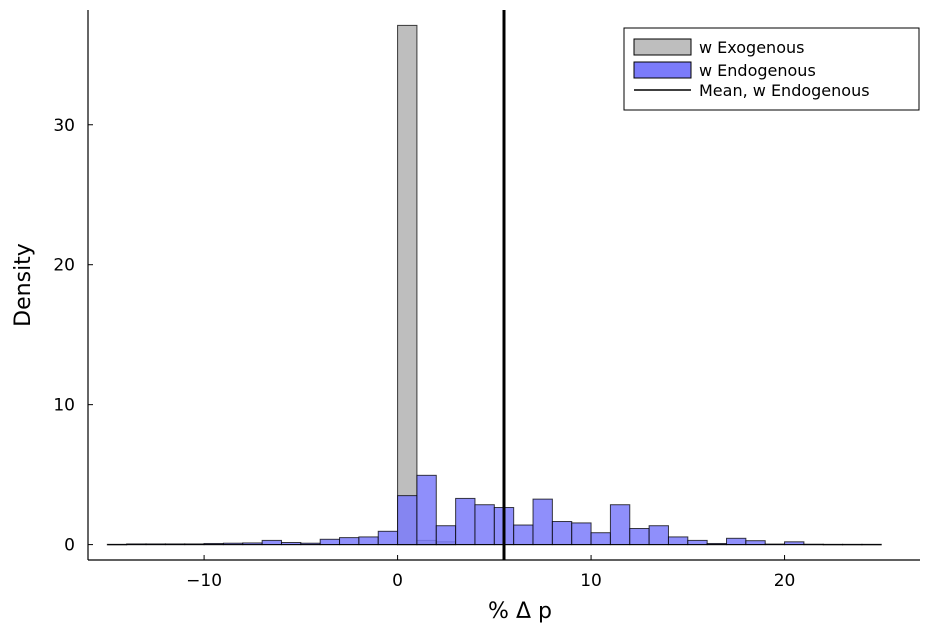 This screenshot has width=936, height=628. Describe the element at coordinates (204, 581) in the screenshot. I see `x-tick-label: −10` at that location.